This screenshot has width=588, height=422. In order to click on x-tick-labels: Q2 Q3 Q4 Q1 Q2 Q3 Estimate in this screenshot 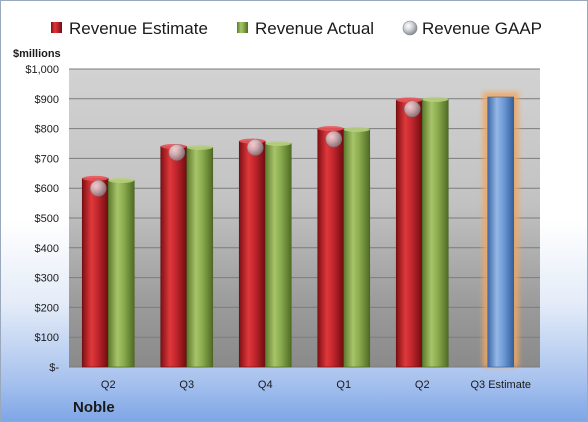, I will do `click(316, 385)`.